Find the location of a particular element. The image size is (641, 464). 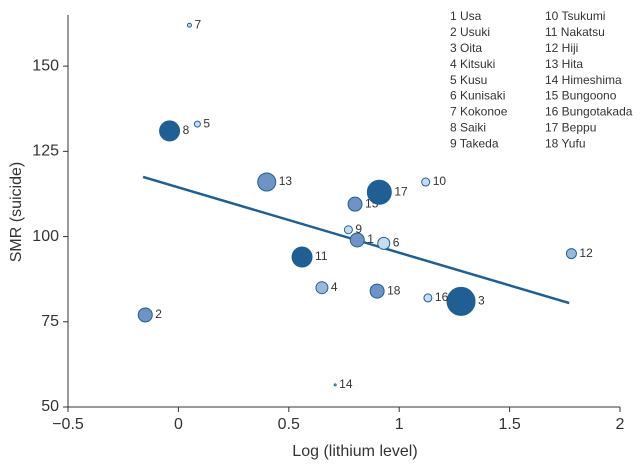

legend-entry: 13 Hita is located at coordinates (564, 64).